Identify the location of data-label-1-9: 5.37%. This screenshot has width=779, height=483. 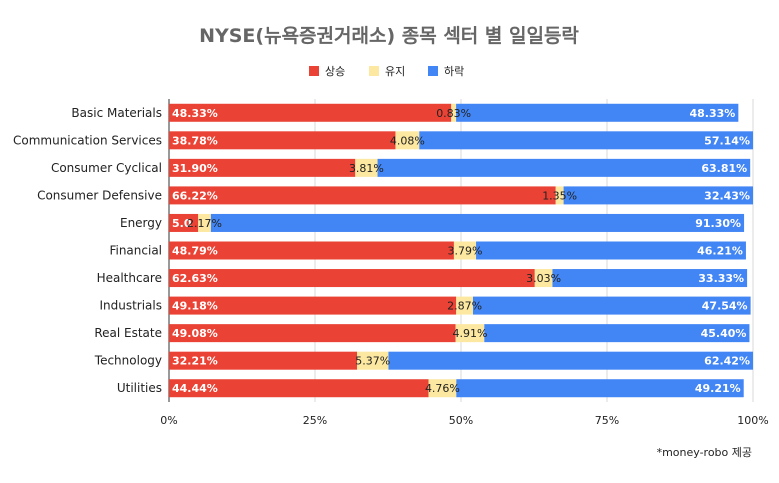
(372, 361).